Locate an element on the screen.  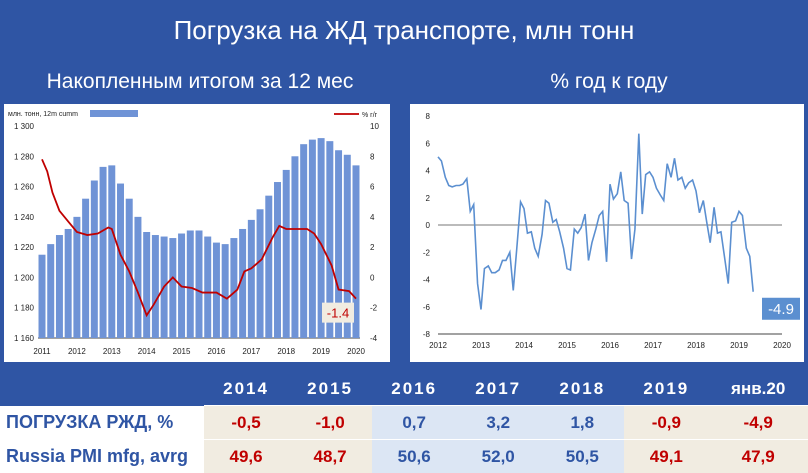
y2-tick-label: 6 is located at coordinates (372, 187).